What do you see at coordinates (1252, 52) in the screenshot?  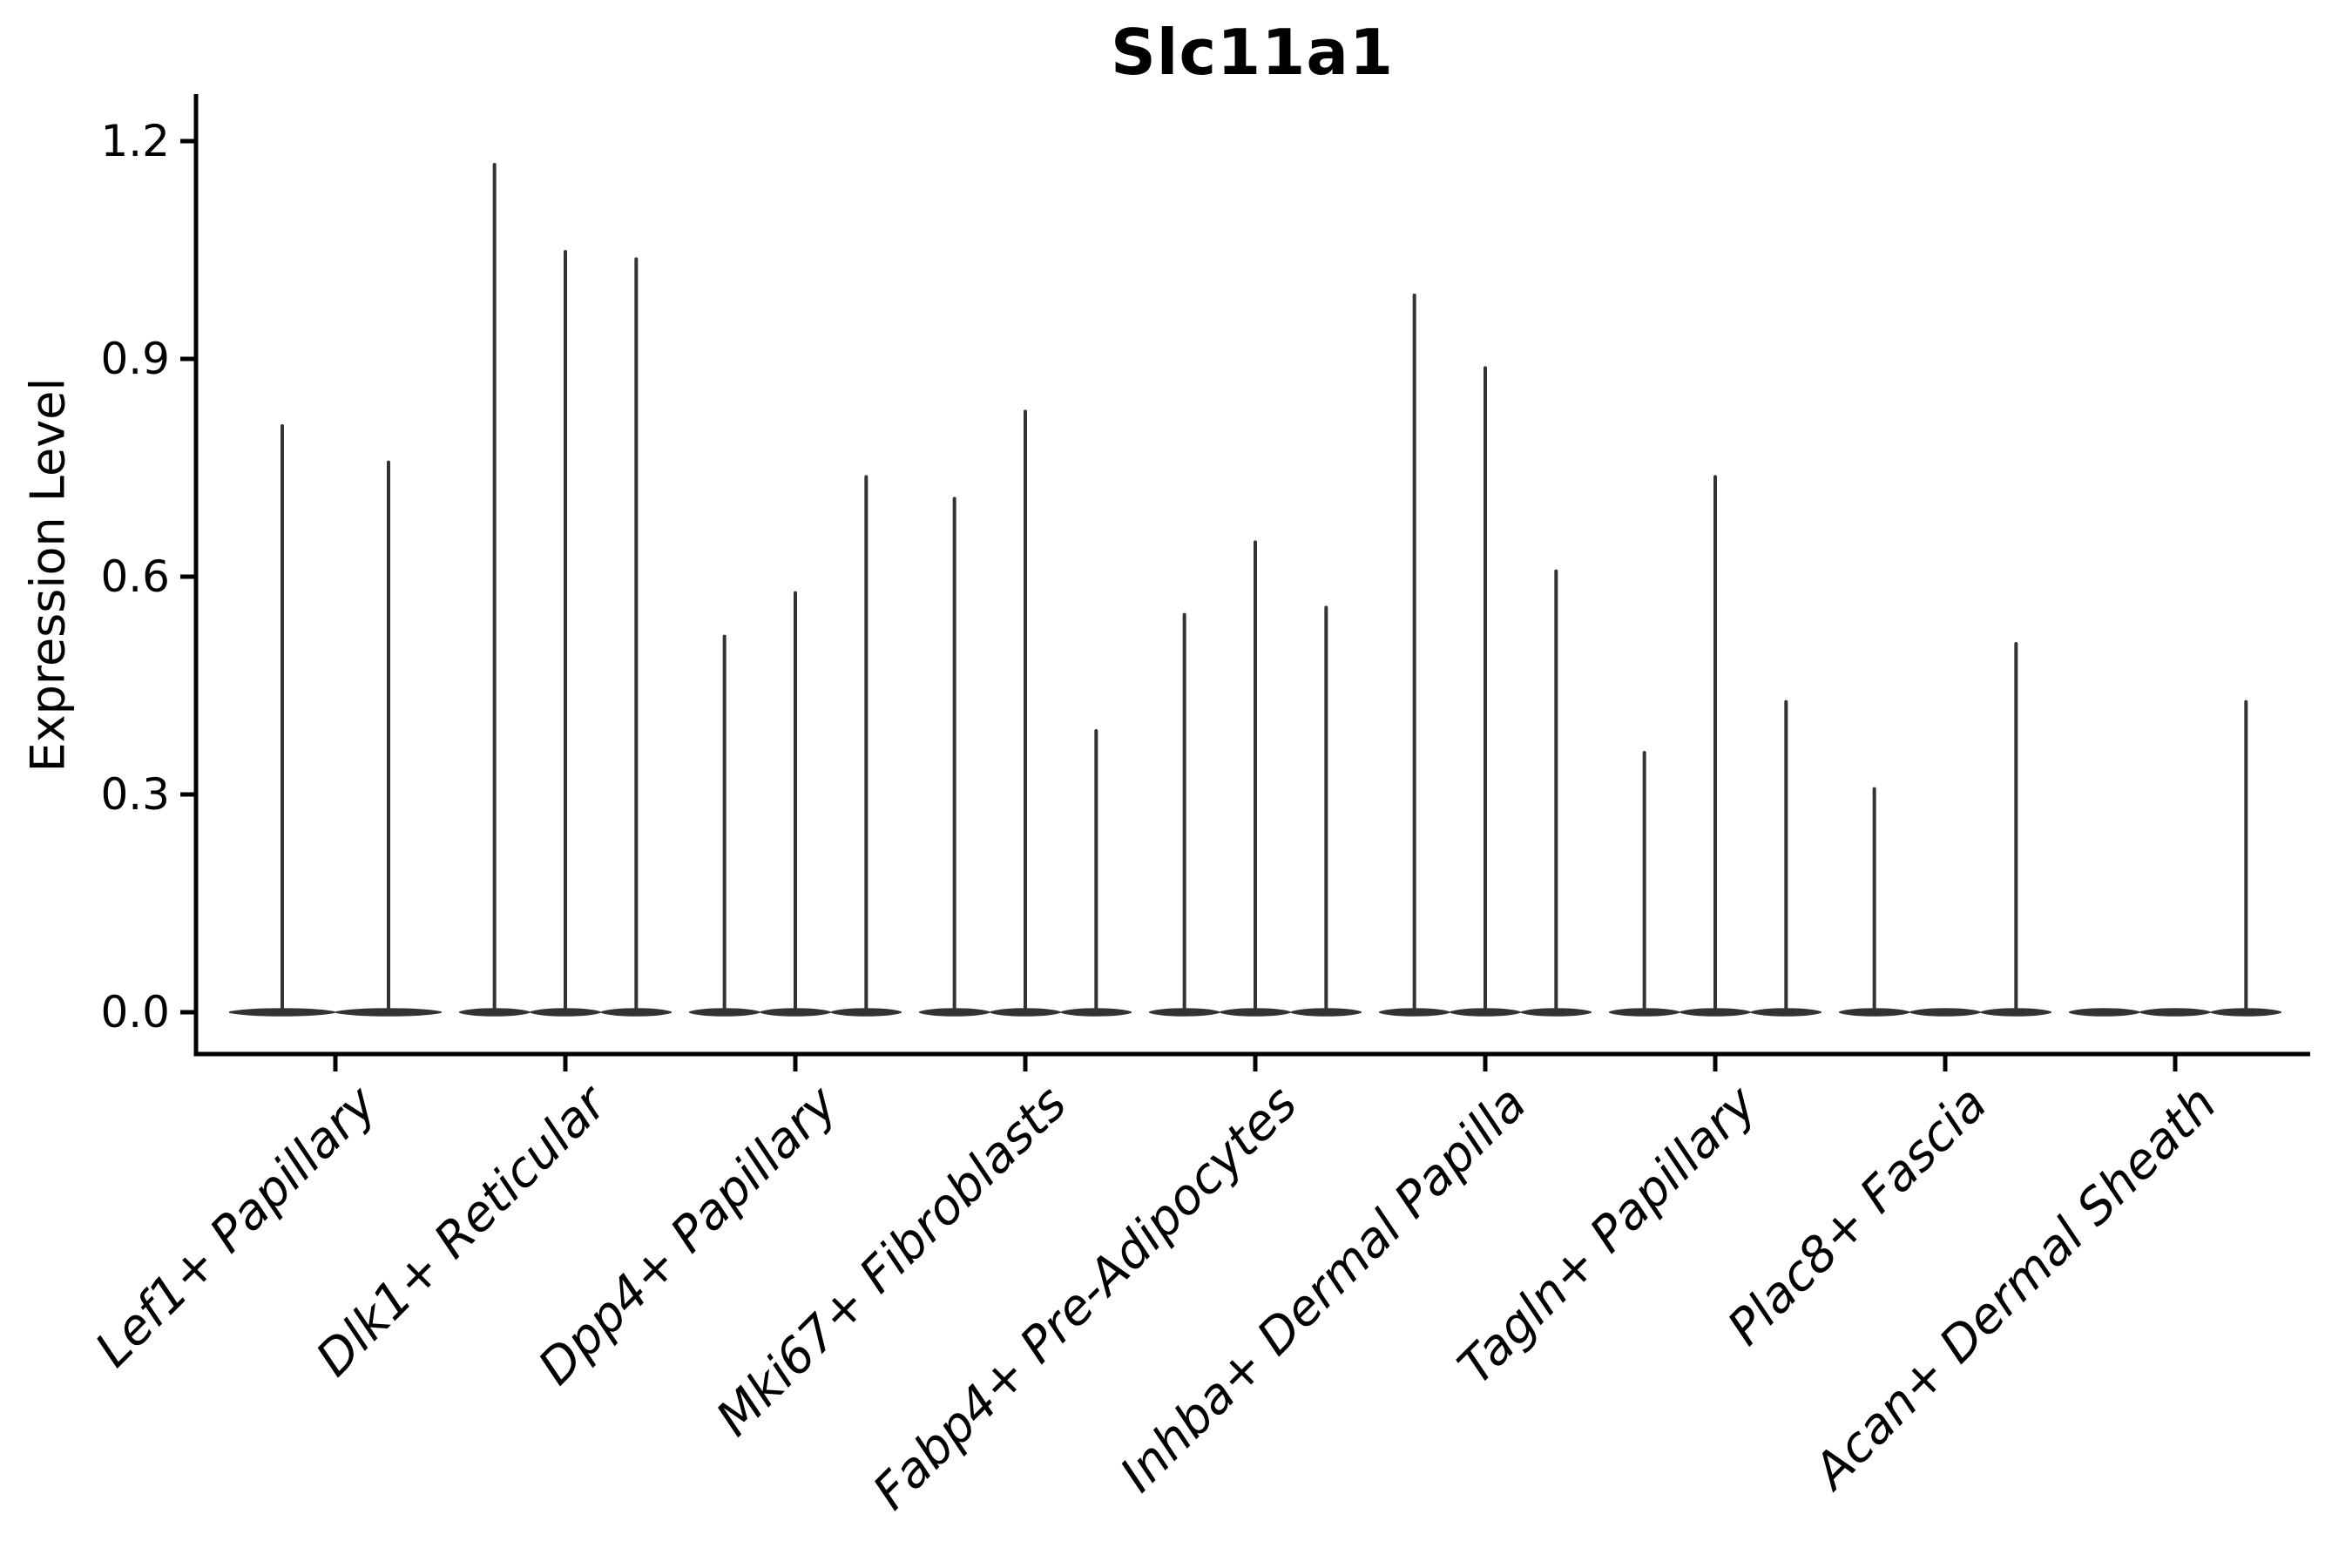 I see `plot-title: Slc11a1` at bounding box center [1252, 52].